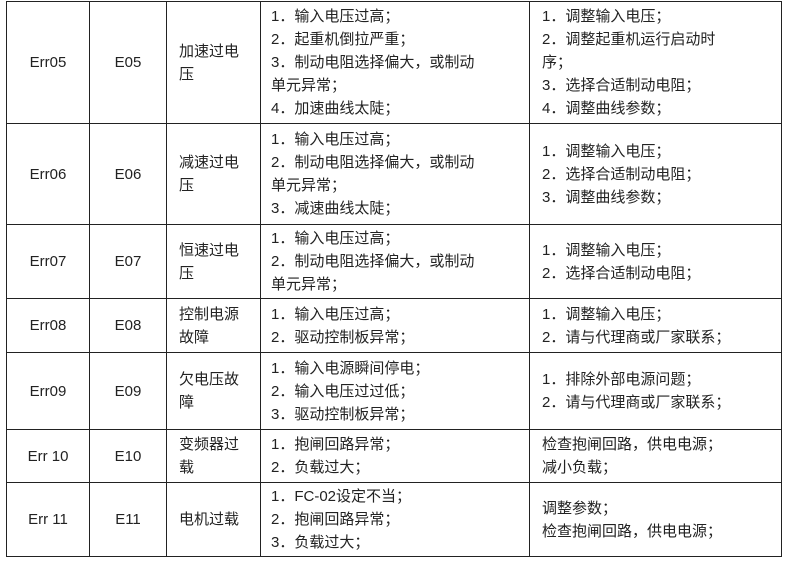 The image size is (792, 561). I want to click on fault-cause-cell-line: 3．制动电阻选择偏大，或制动, so click(373, 62).